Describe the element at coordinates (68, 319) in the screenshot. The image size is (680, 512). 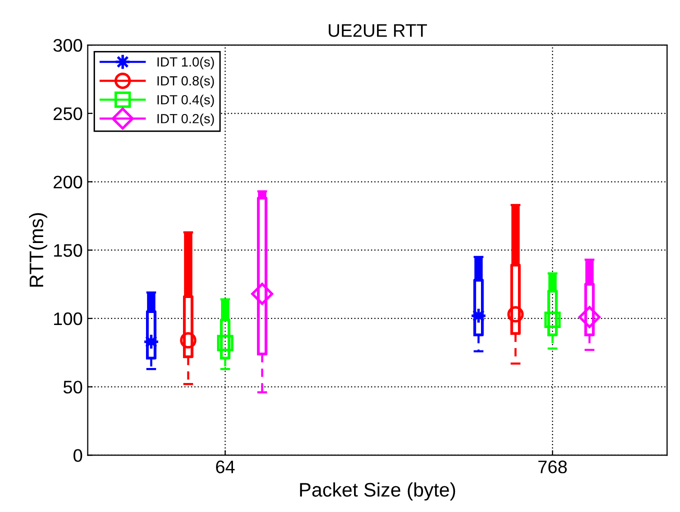
I see `y-tick-label: 100` at that location.